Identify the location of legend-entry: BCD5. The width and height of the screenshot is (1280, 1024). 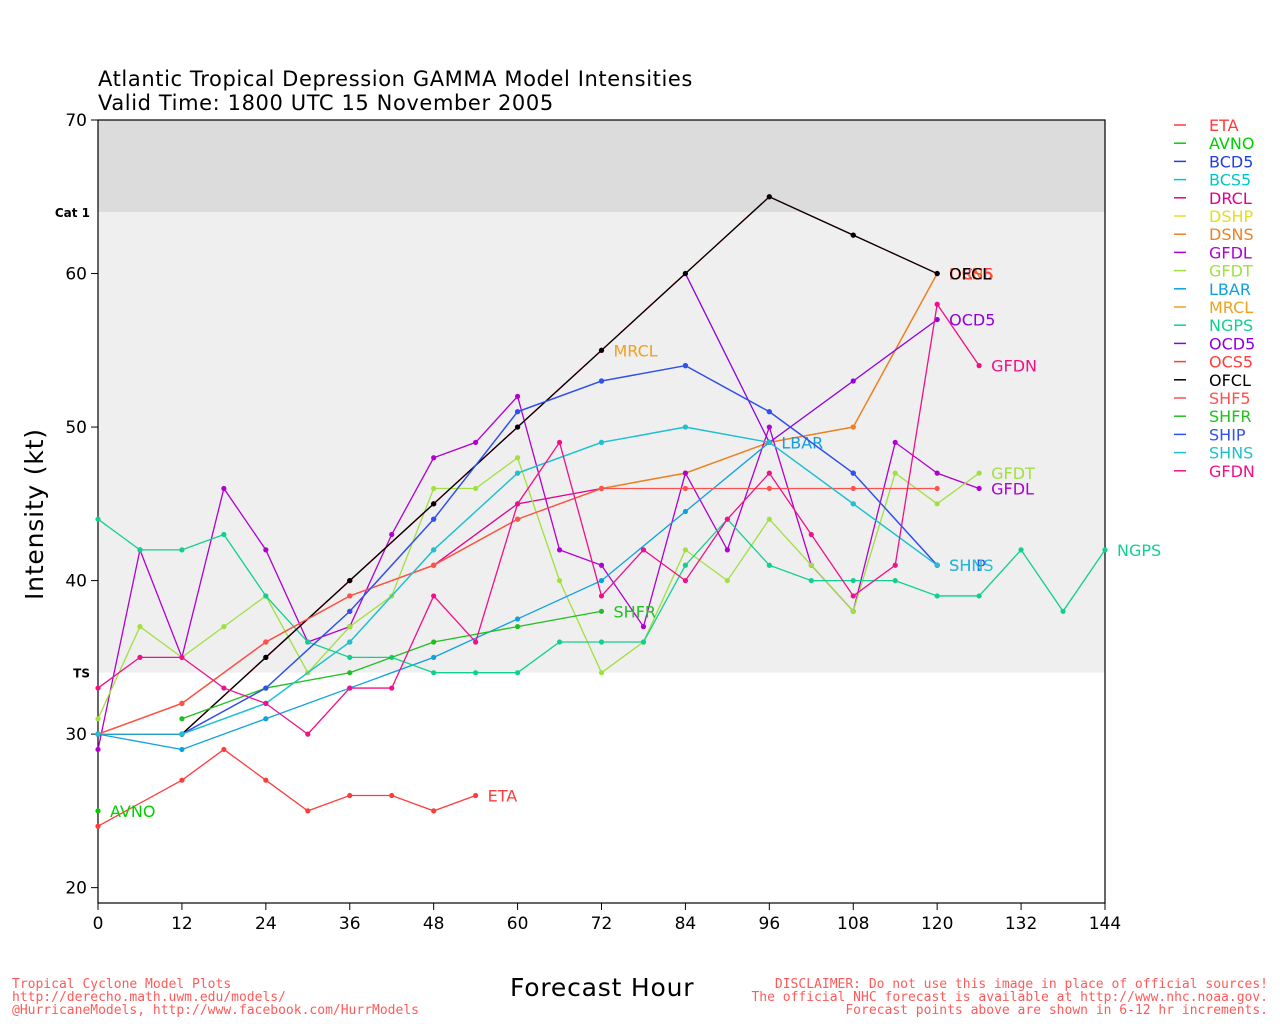
(1231, 161).